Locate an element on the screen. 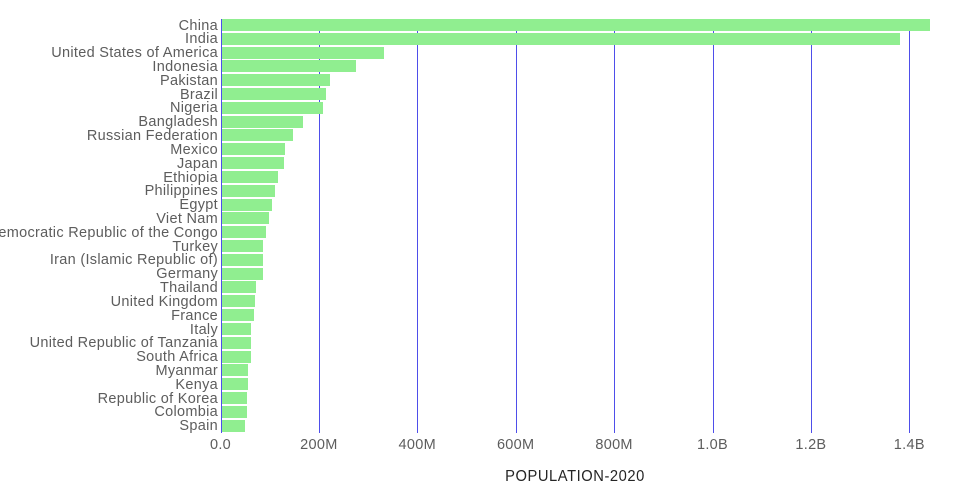 The width and height of the screenshot is (960, 500). category-label: Germany is located at coordinates (187, 274).